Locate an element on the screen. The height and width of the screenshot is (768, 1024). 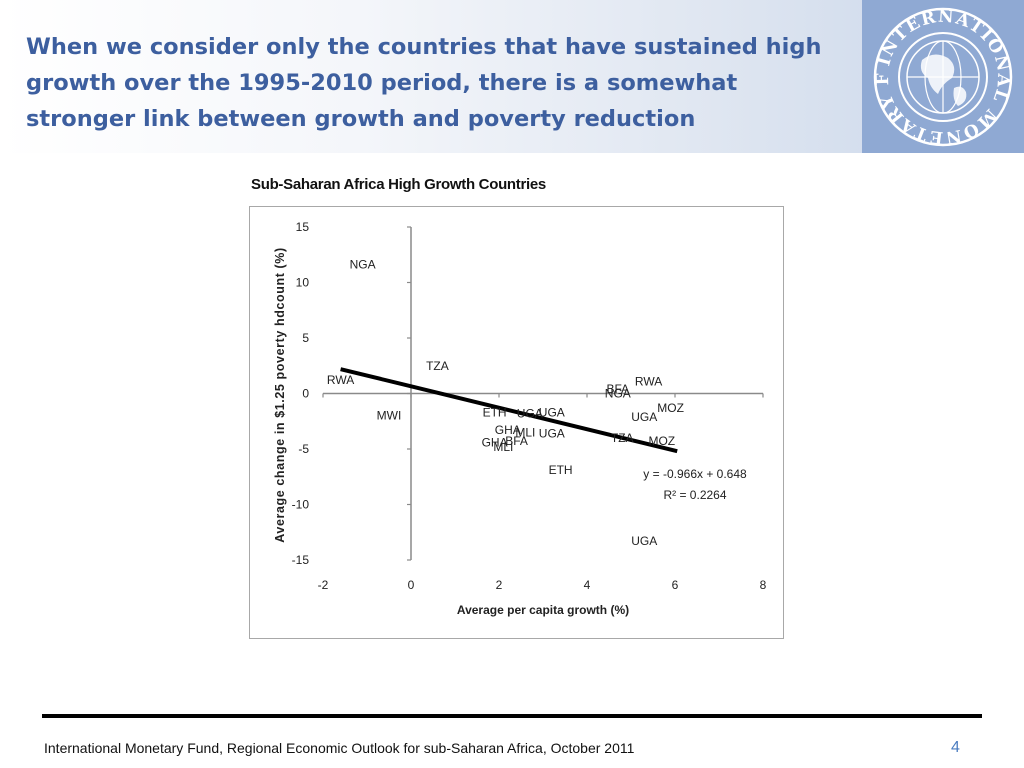
y-tick-label: -10 is located at coordinates (301, 505).